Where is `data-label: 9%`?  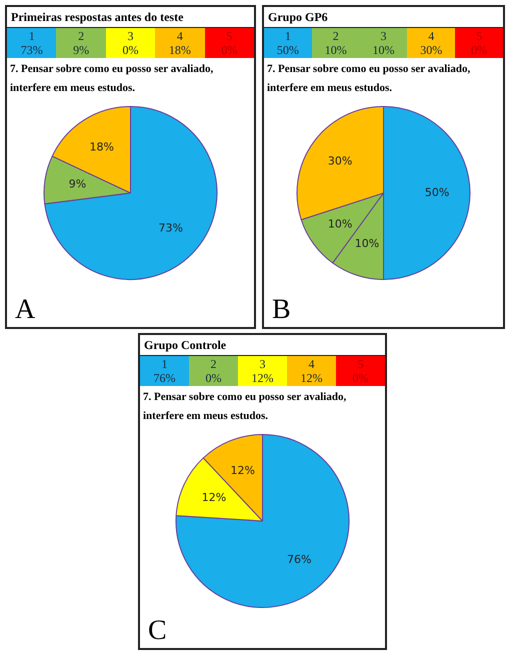 data-label: 9% is located at coordinates (77, 183).